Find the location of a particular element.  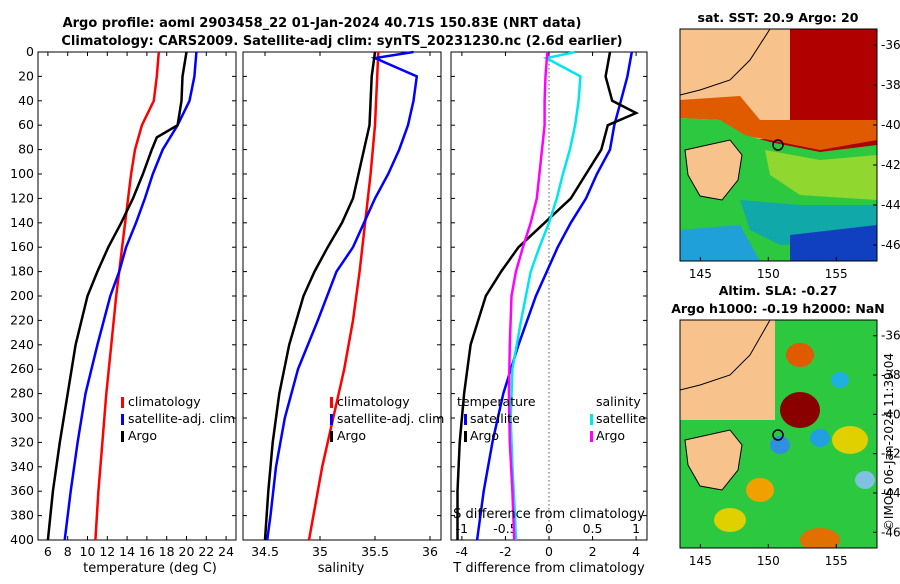

series-line-s-satellite is located at coordinates (545, 295).